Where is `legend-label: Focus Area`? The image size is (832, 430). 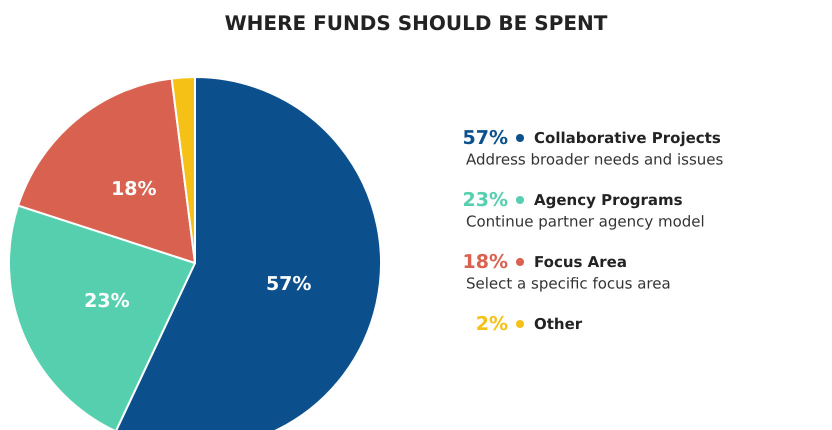 legend-label: Focus Area is located at coordinates (580, 262).